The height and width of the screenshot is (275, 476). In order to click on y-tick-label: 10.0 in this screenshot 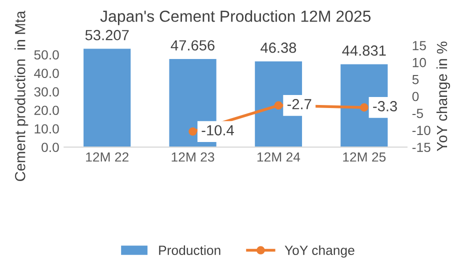, I will do `click(46, 129)`.